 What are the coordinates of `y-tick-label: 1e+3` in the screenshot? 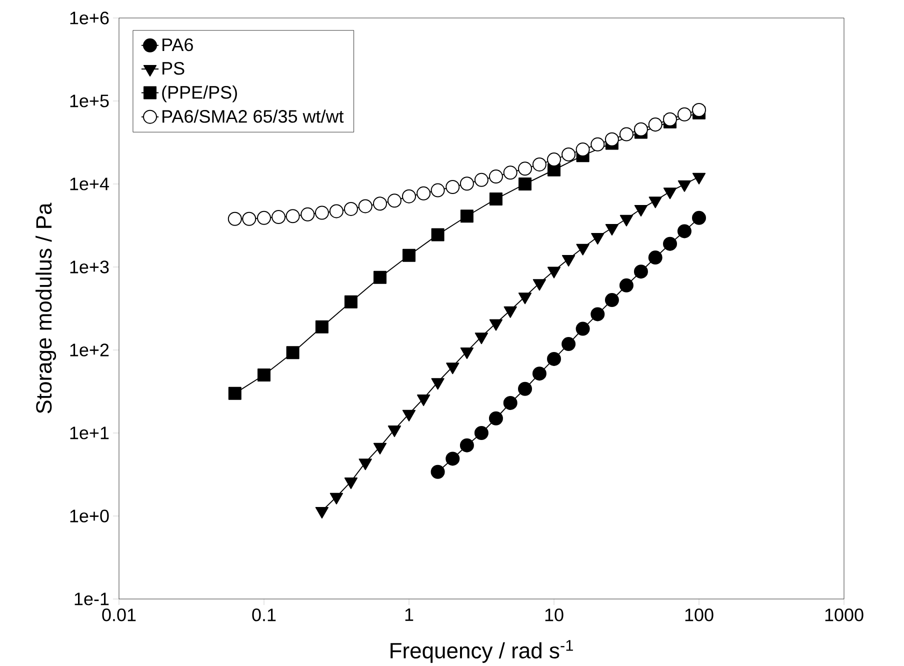 It's located at (89, 267).